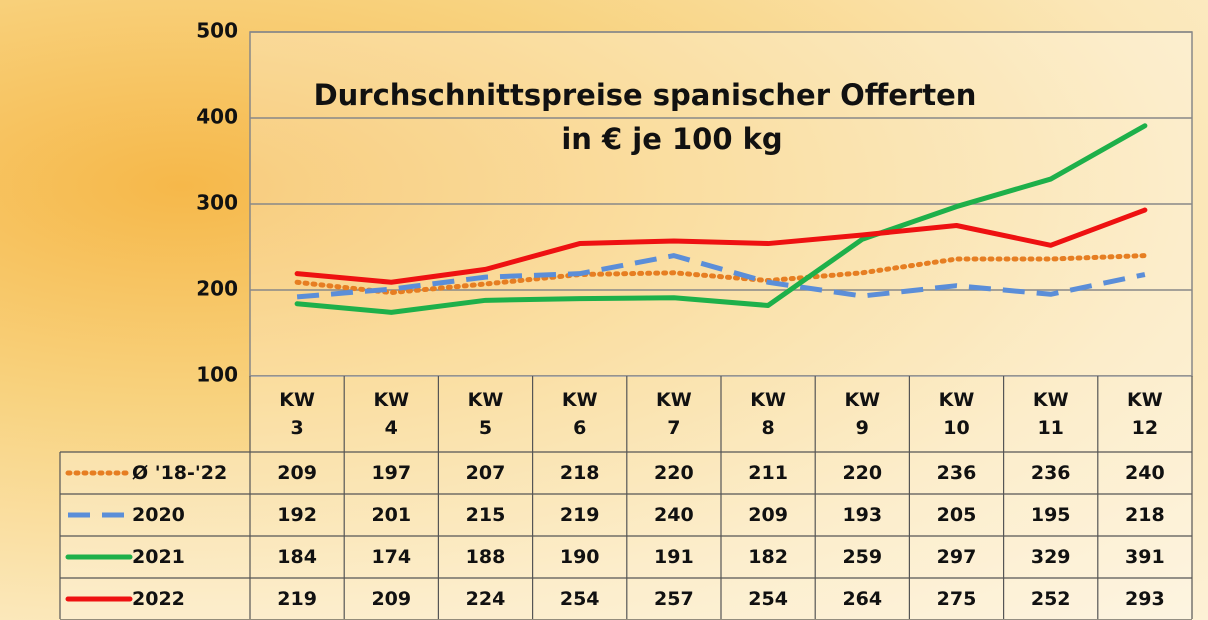  I want to click on x-tick-label: KW 4, so click(391, 414).